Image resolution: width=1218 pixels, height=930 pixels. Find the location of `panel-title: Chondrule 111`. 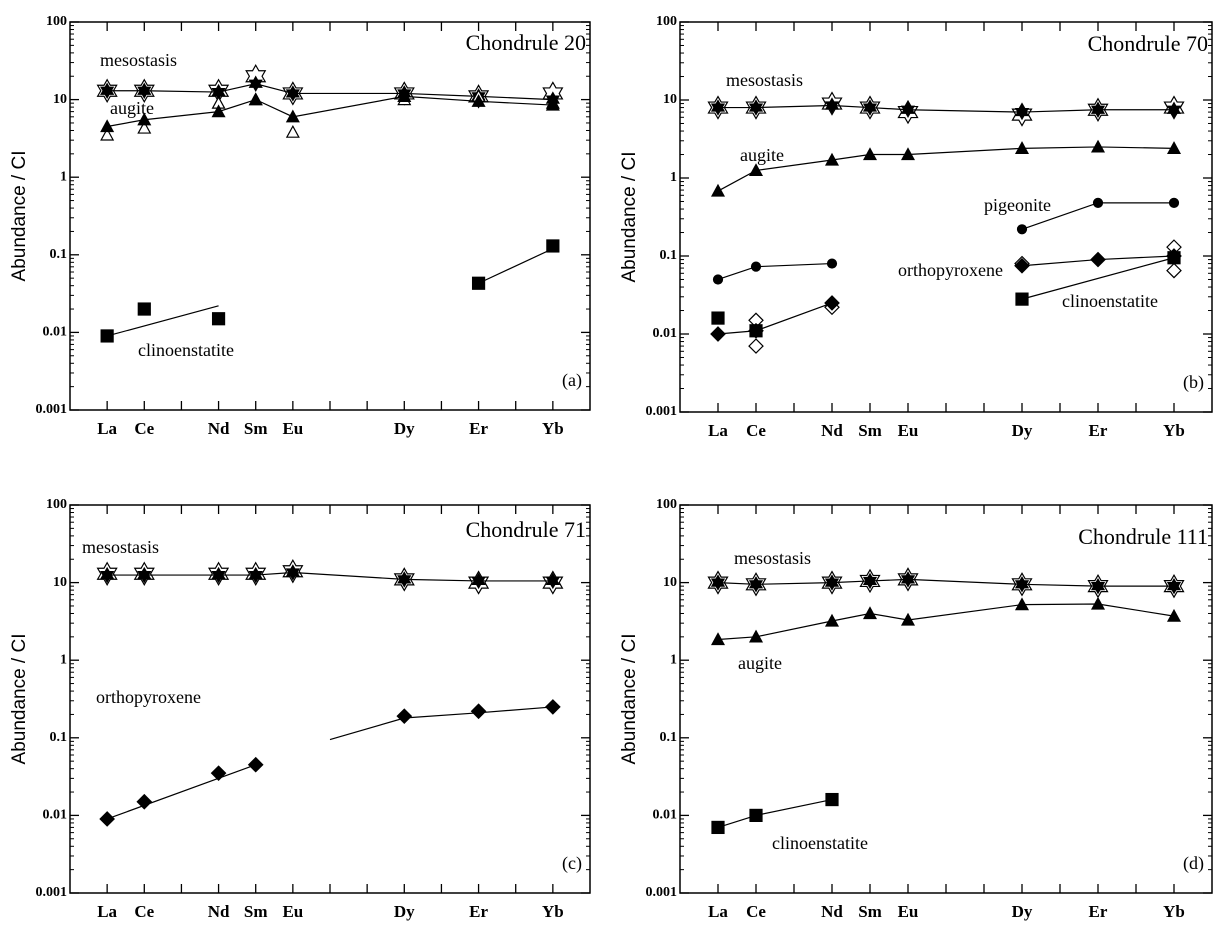

panel-title: Chondrule 111 is located at coordinates (1143, 536).